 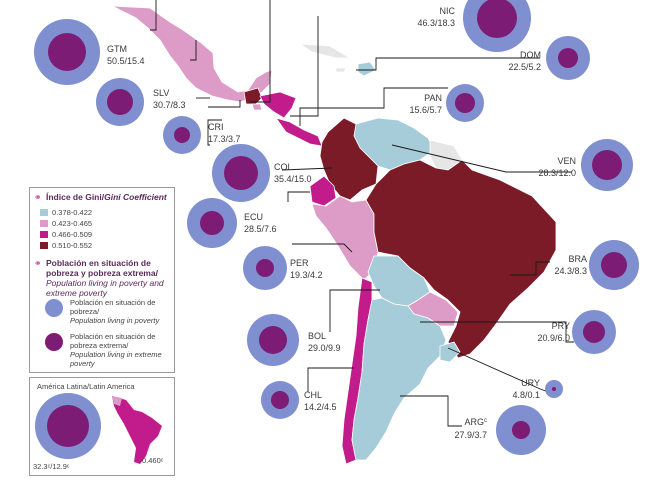 I want to click on country-el-salvador, so click(x=257, y=107).